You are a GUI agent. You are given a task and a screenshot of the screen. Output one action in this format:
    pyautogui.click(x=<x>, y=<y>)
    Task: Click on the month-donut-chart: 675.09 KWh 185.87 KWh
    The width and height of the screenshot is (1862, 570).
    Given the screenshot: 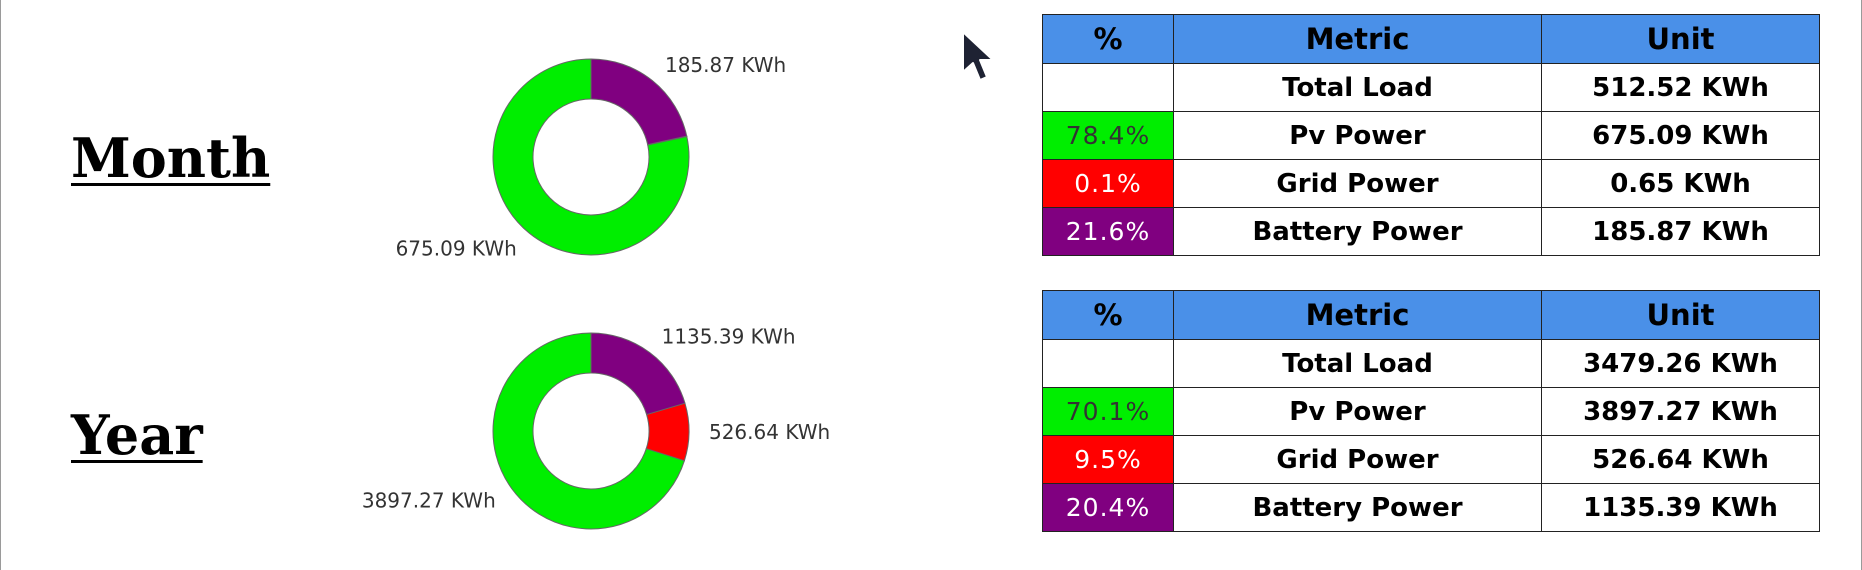 What is the action you would take?
    pyautogui.click(x=591, y=157)
    